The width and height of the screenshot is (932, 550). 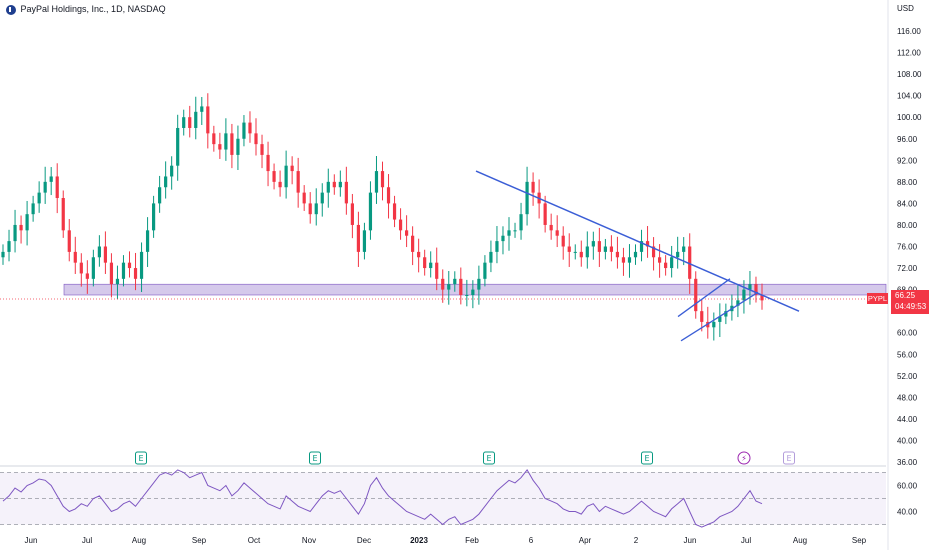 I want to click on support-zone-rect, so click(x=475, y=289).